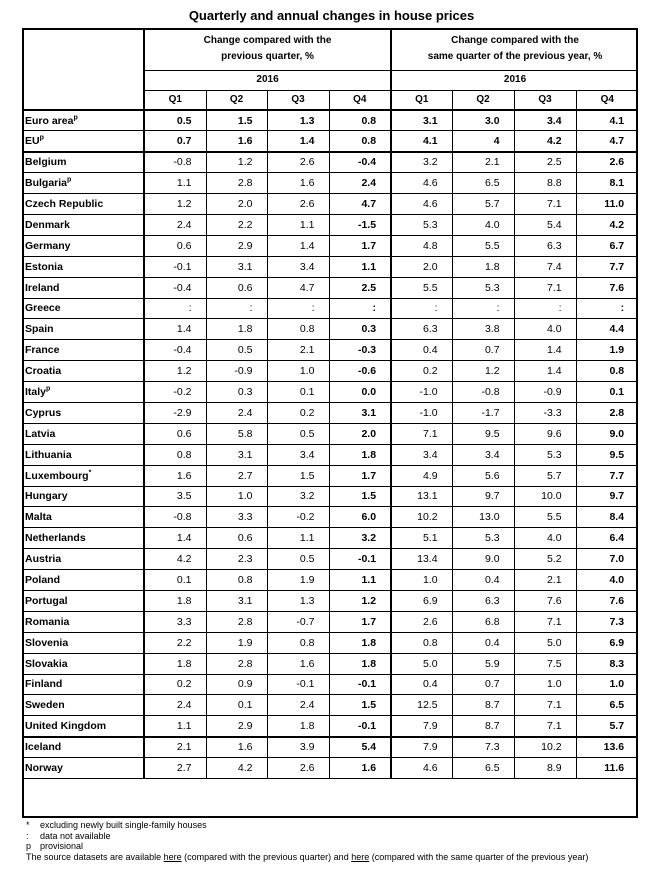 The height and width of the screenshot is (878, 663). I want to click on prev-quarter-q1-cell: 1.1, so click(174, 726).